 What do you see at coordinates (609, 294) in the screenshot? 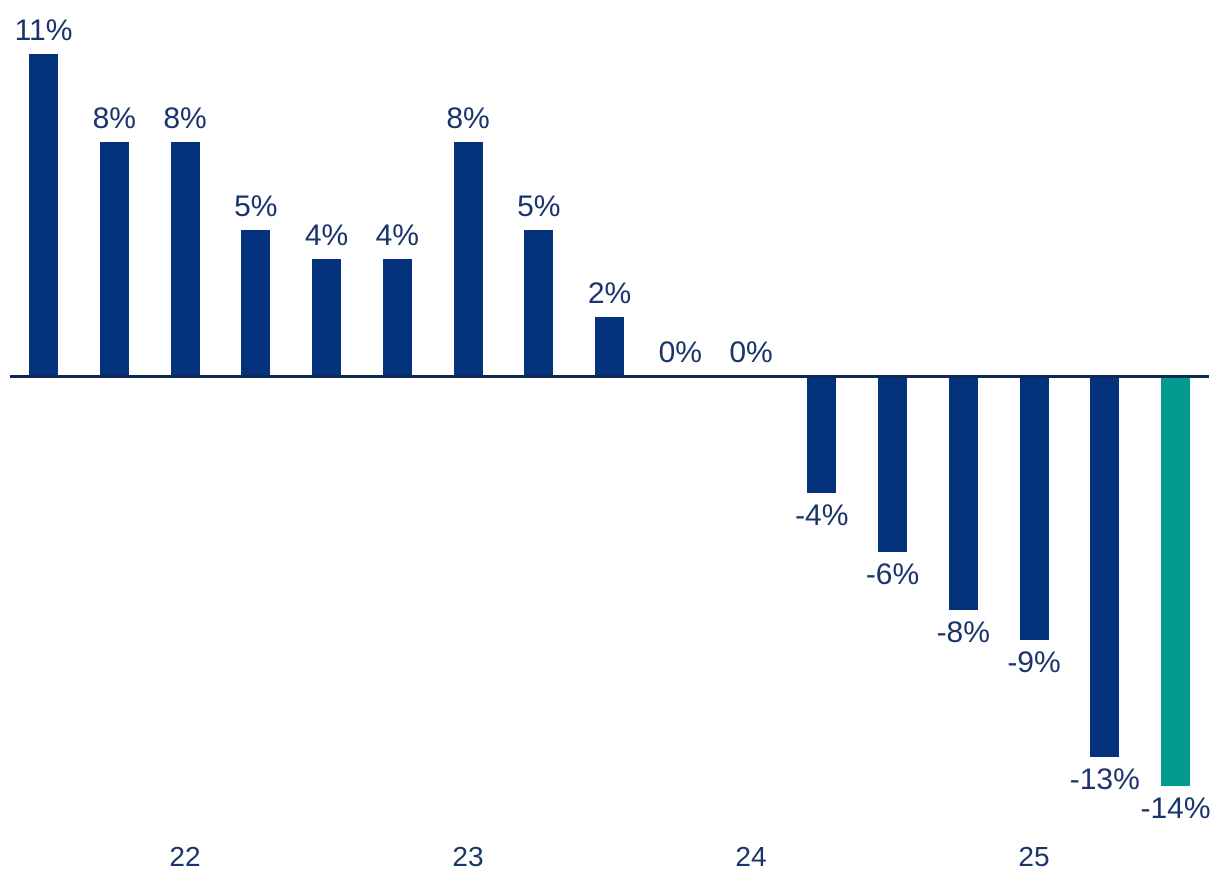
I see `bar-value-label: 2%` at bounding box center [609, 294].